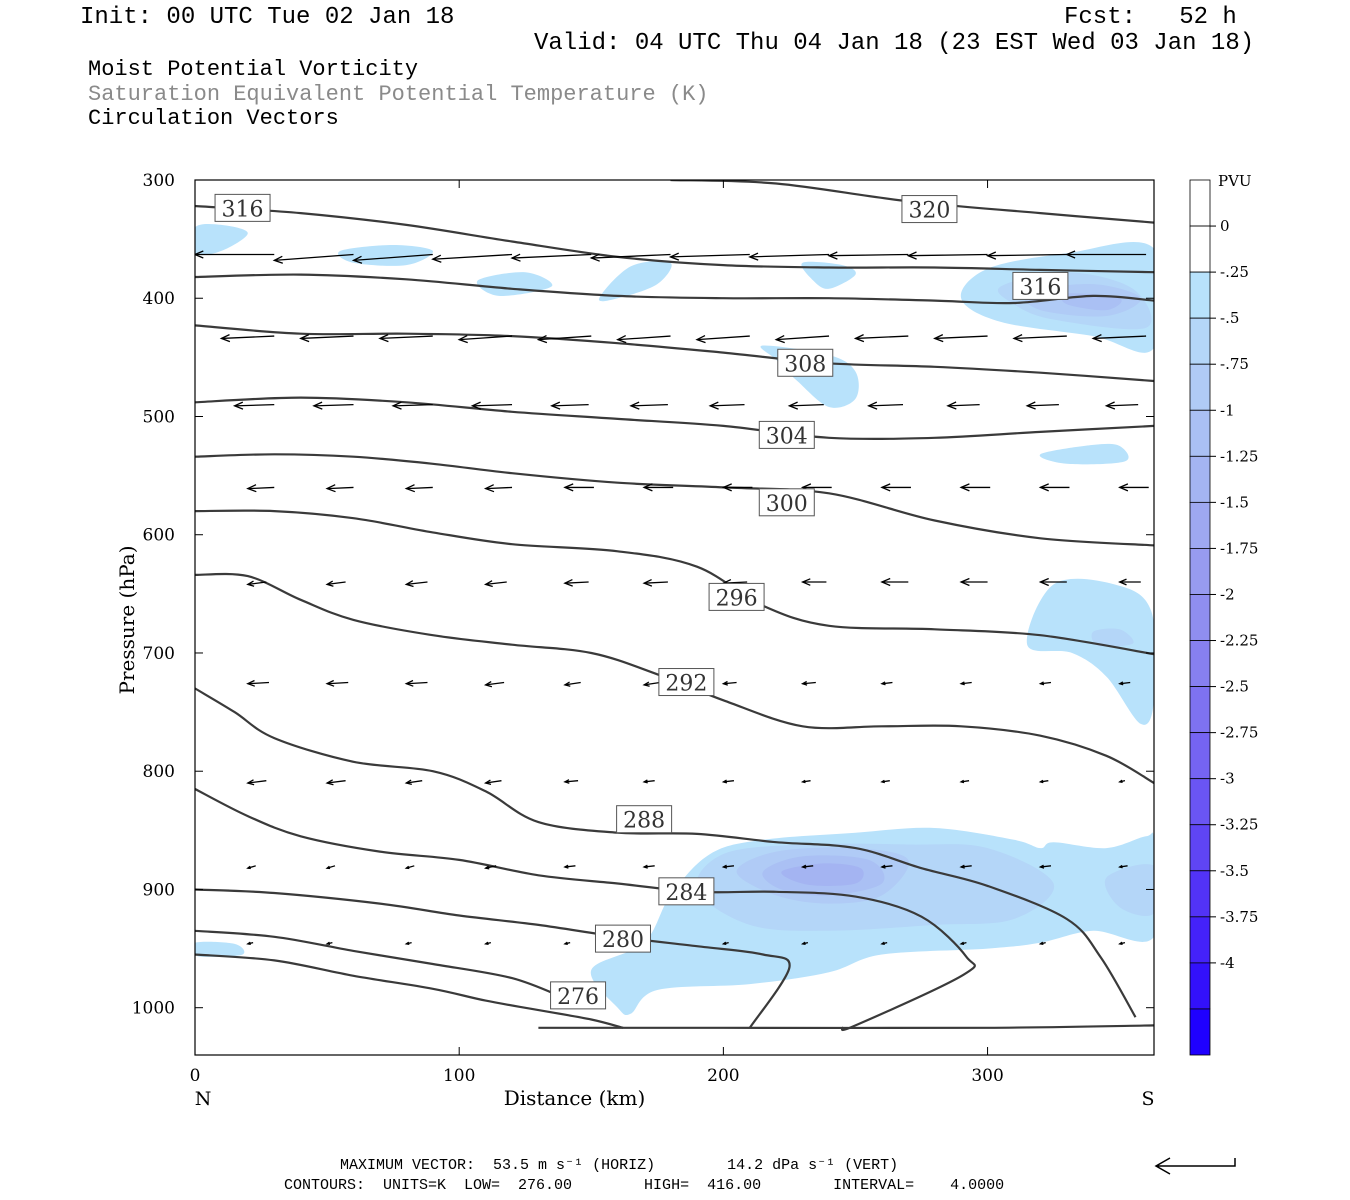  Describe the element at coordinates (1234, 502) in the screenshot. I see `colorbar-label: -1.5` at that location.